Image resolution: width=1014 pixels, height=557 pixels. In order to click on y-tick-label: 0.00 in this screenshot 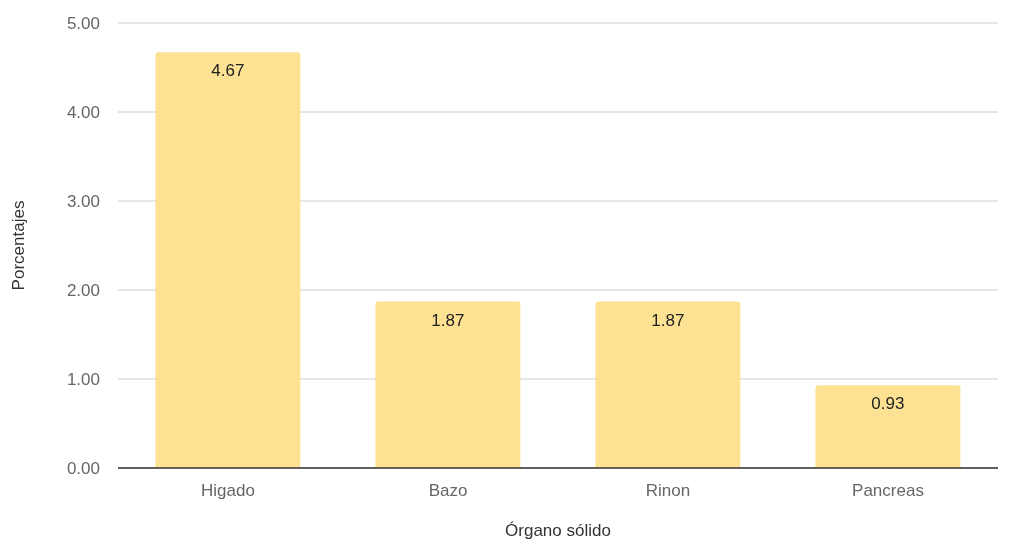, I will do `click(83, 469)`.